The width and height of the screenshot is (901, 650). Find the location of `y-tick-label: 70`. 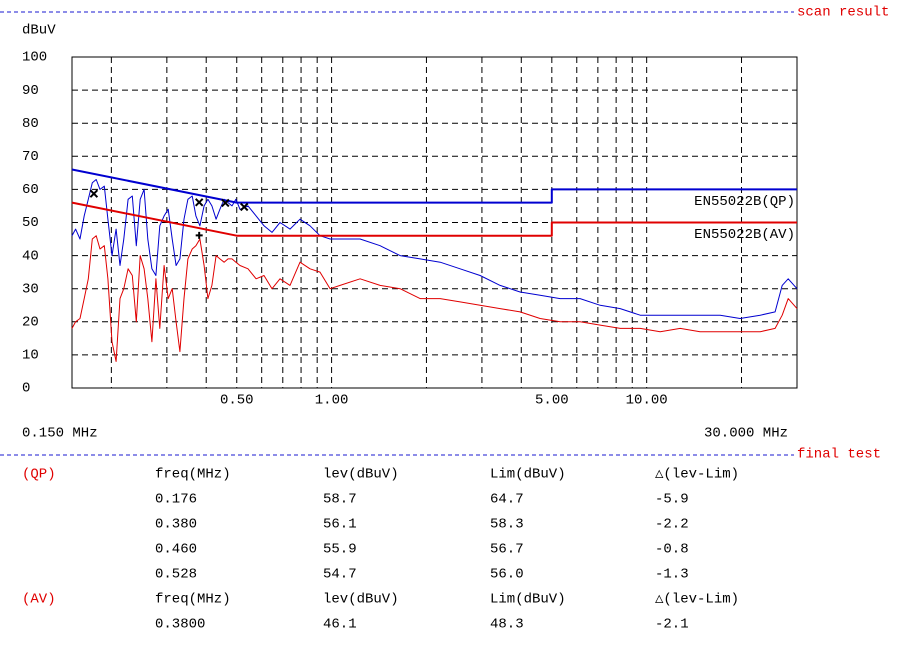

y-tick-label: 70 is located at coordinates (30, 157).